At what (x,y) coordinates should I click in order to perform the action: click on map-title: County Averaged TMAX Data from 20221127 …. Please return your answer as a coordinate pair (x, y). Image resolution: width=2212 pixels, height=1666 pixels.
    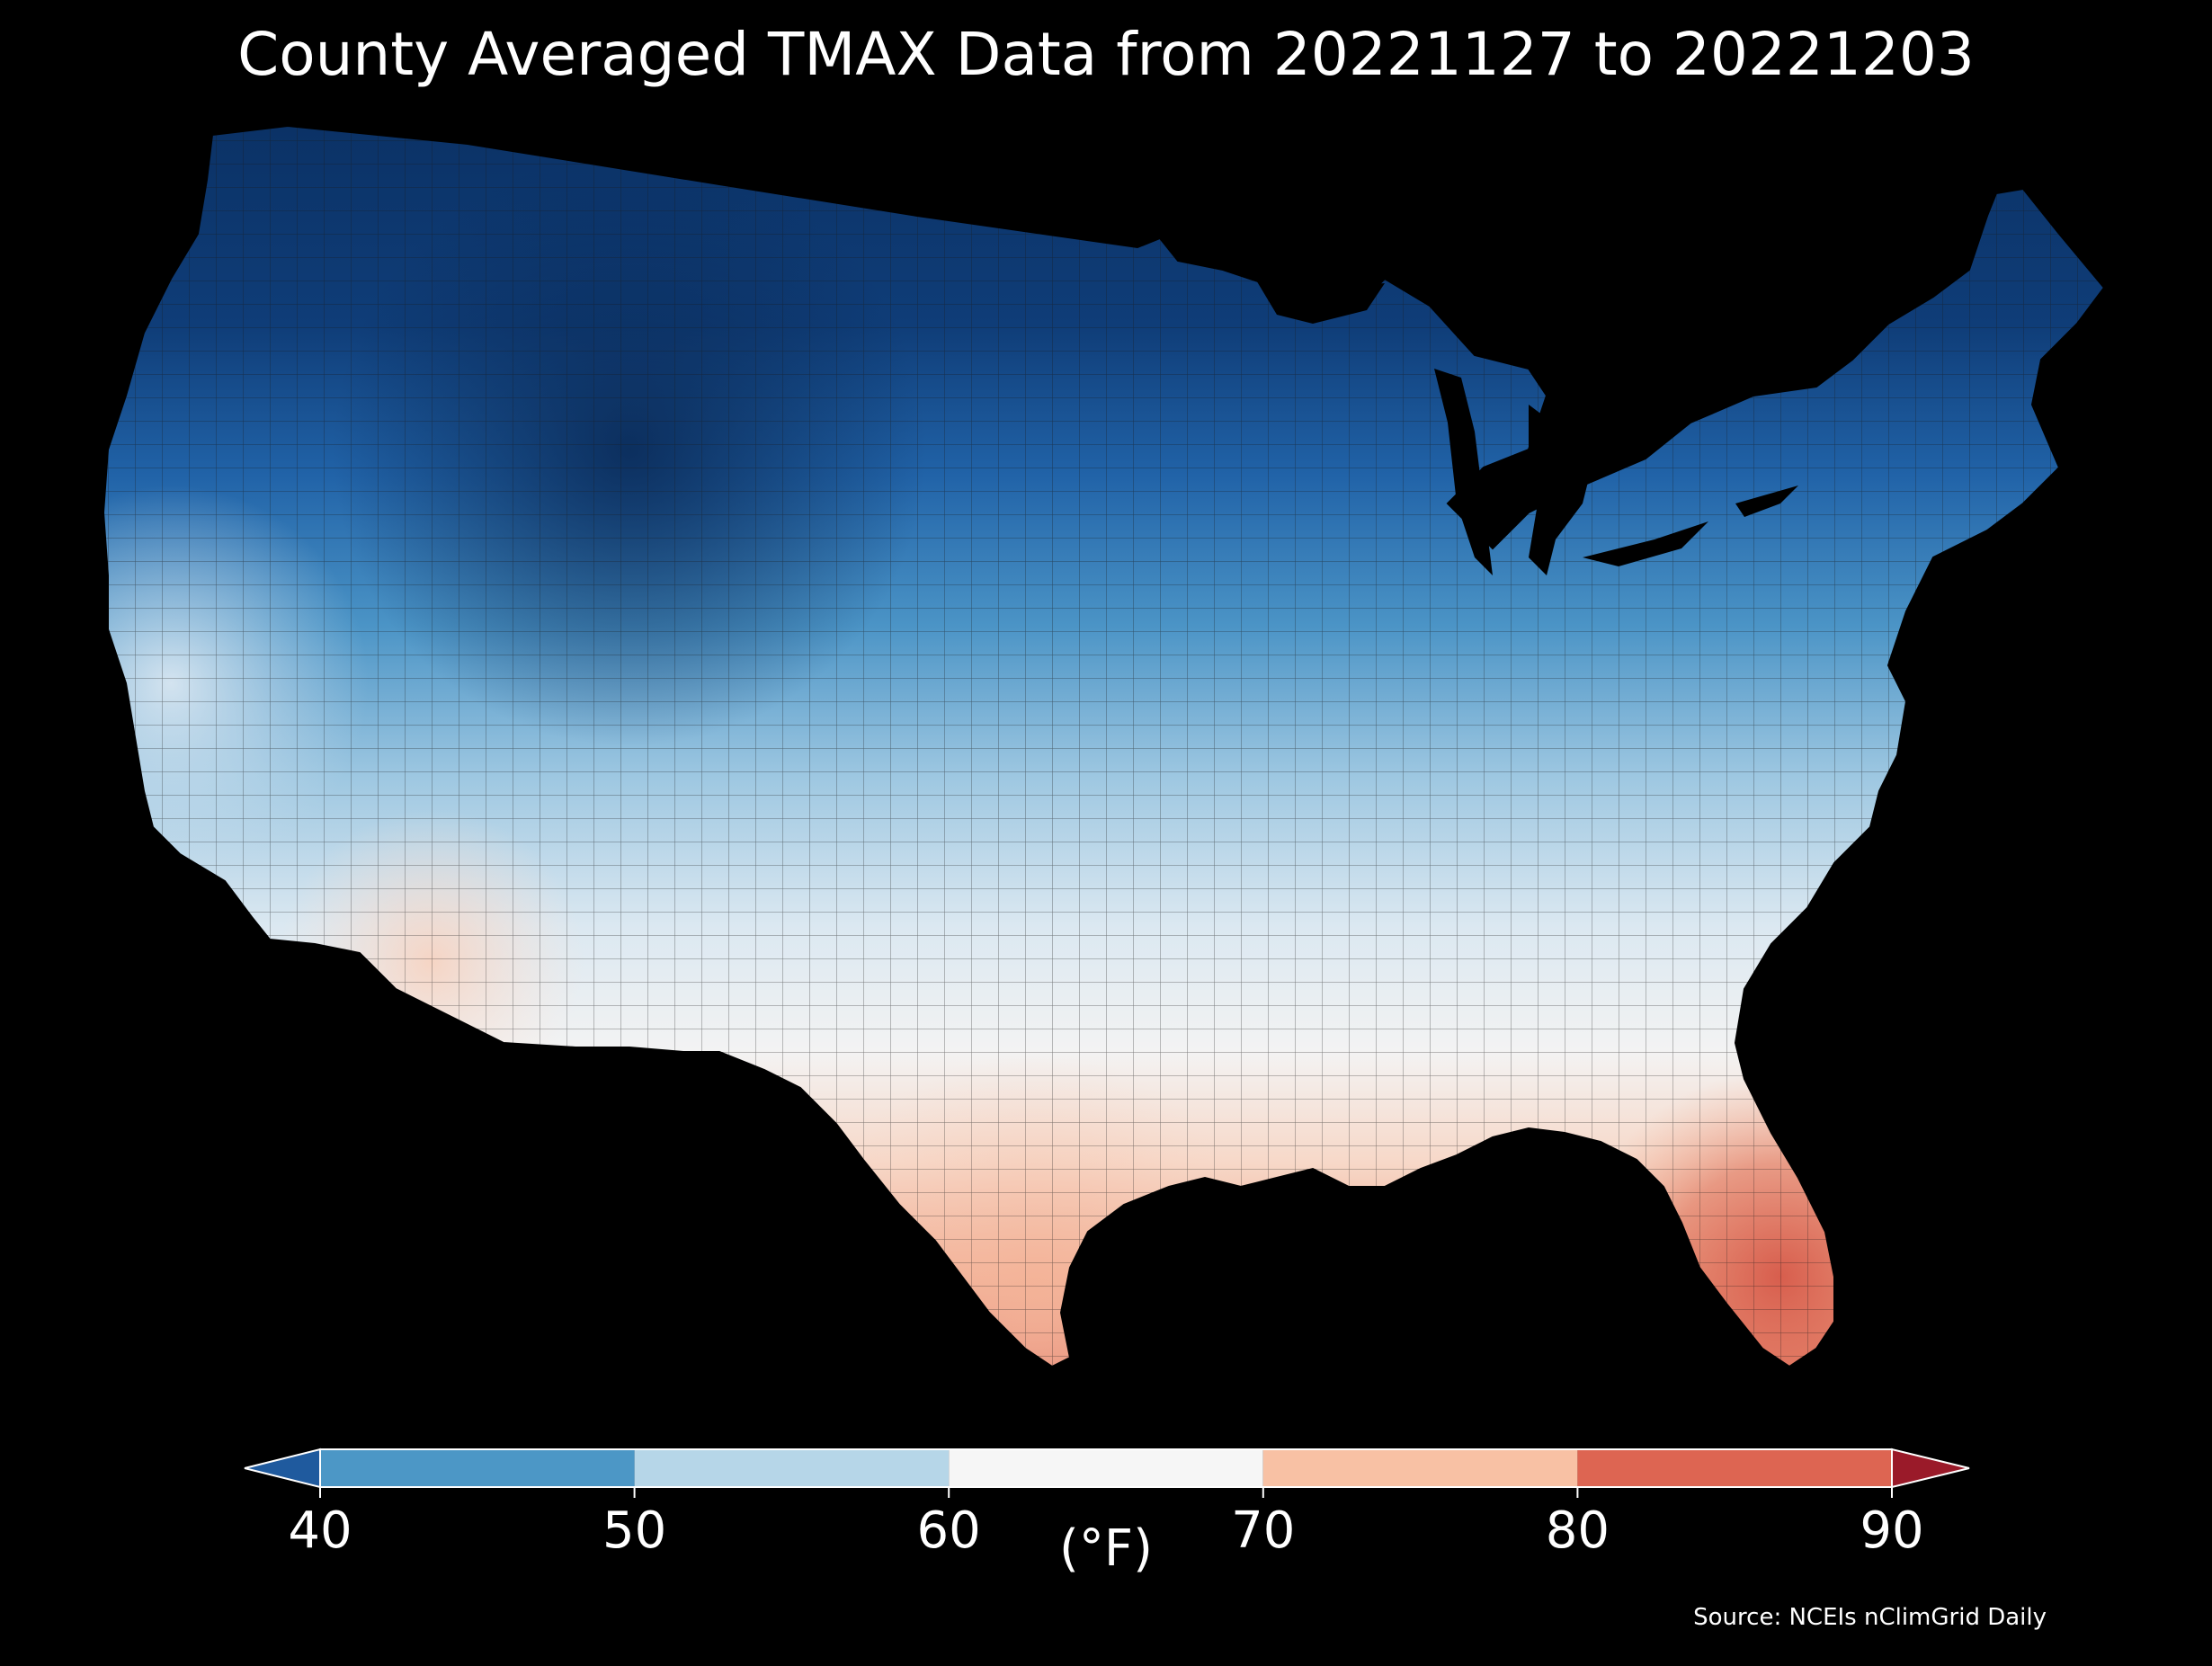
    Looking at the image, I should click on (1106, 55).